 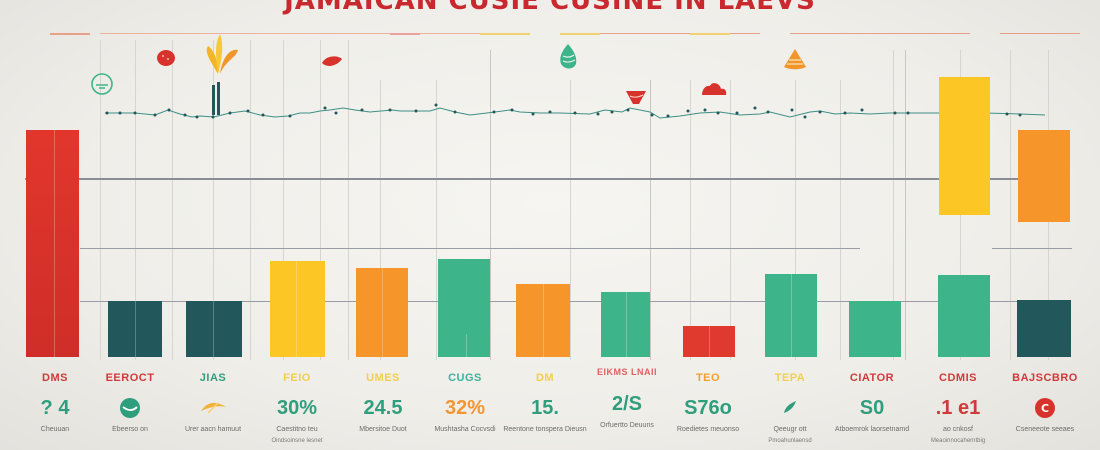 I want to click on bar-dm, so click(x=543, y=320).